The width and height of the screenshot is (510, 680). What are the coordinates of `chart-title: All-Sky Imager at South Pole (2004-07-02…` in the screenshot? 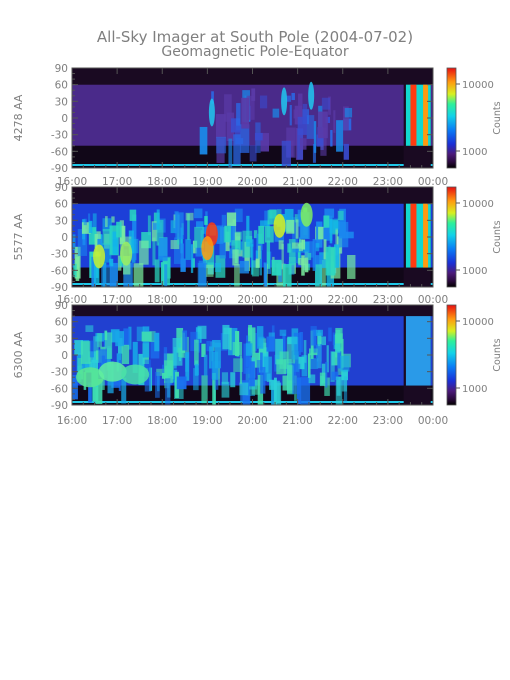 It's located at (255, 37).